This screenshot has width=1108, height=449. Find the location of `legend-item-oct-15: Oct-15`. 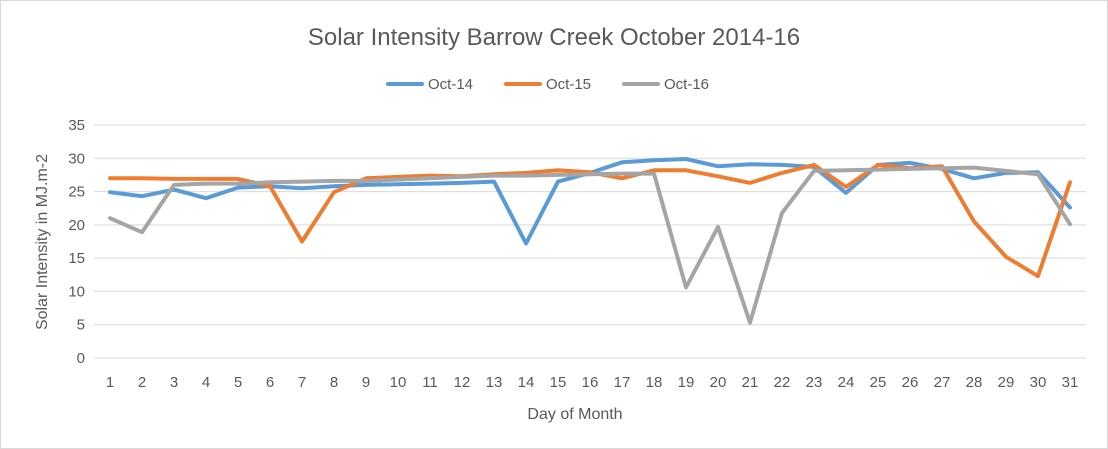

legend-item-oct-15: Oct-15 is located at coordinates (547, 84).